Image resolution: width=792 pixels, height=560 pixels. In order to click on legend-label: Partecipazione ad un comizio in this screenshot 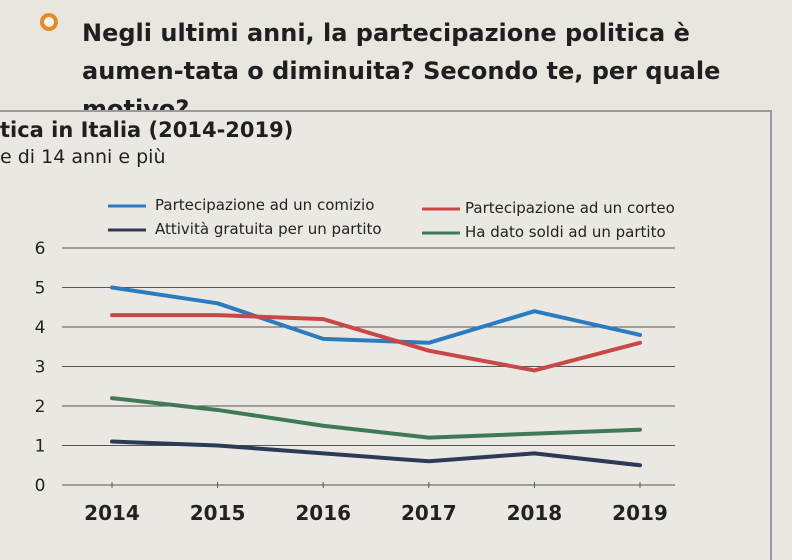, I will do `click(264, 205)`.